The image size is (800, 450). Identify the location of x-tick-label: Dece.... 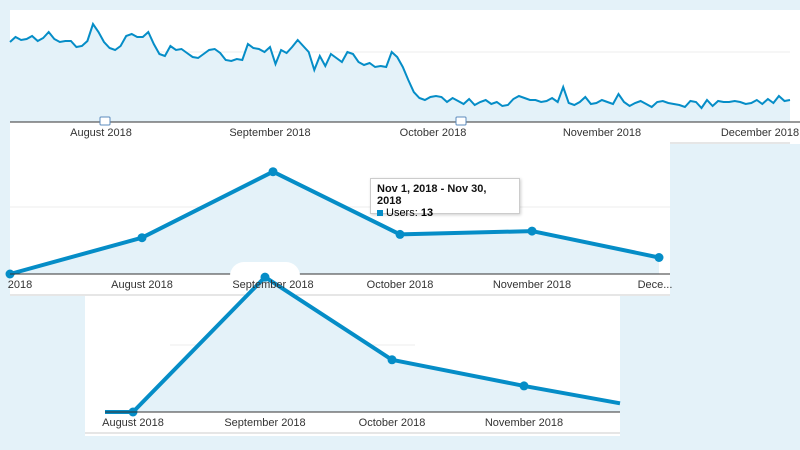
(655, 285).